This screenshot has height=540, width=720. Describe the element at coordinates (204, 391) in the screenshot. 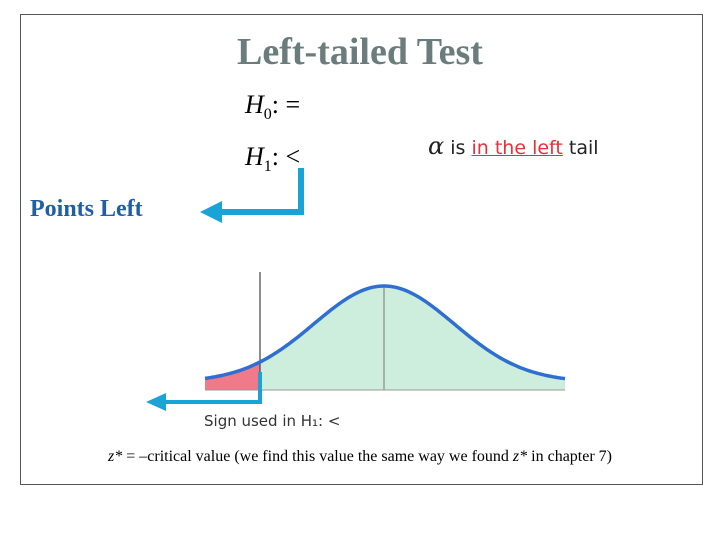

I see `sign-arrow` at that location.